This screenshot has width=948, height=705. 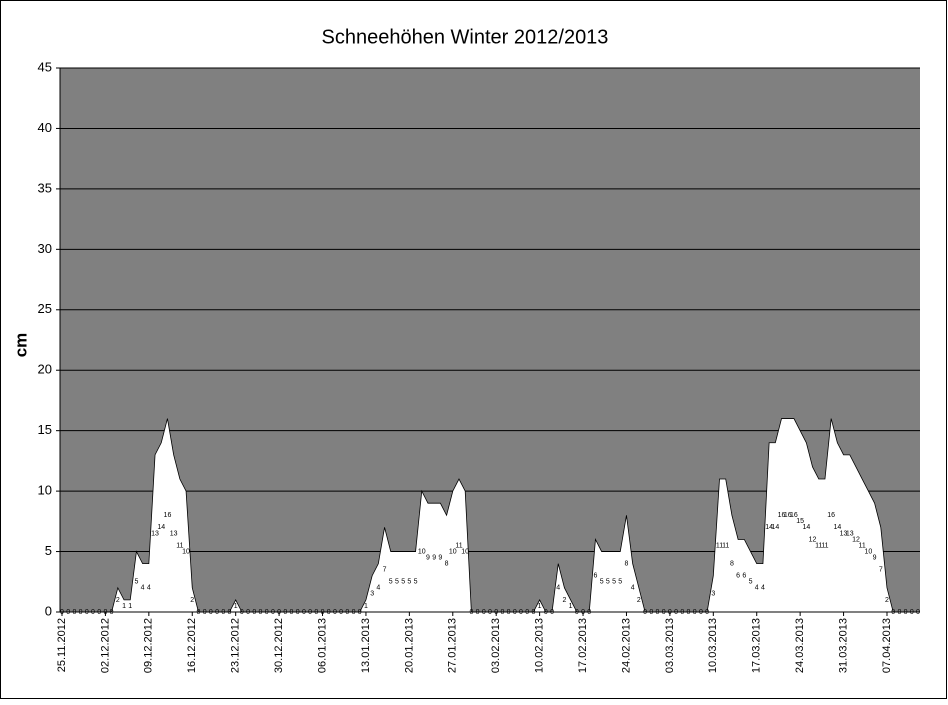 What do you see at coordinates (45, 490) in the screenshot?
I see `y-tick-label: 10` at bounding box center [45, 490].